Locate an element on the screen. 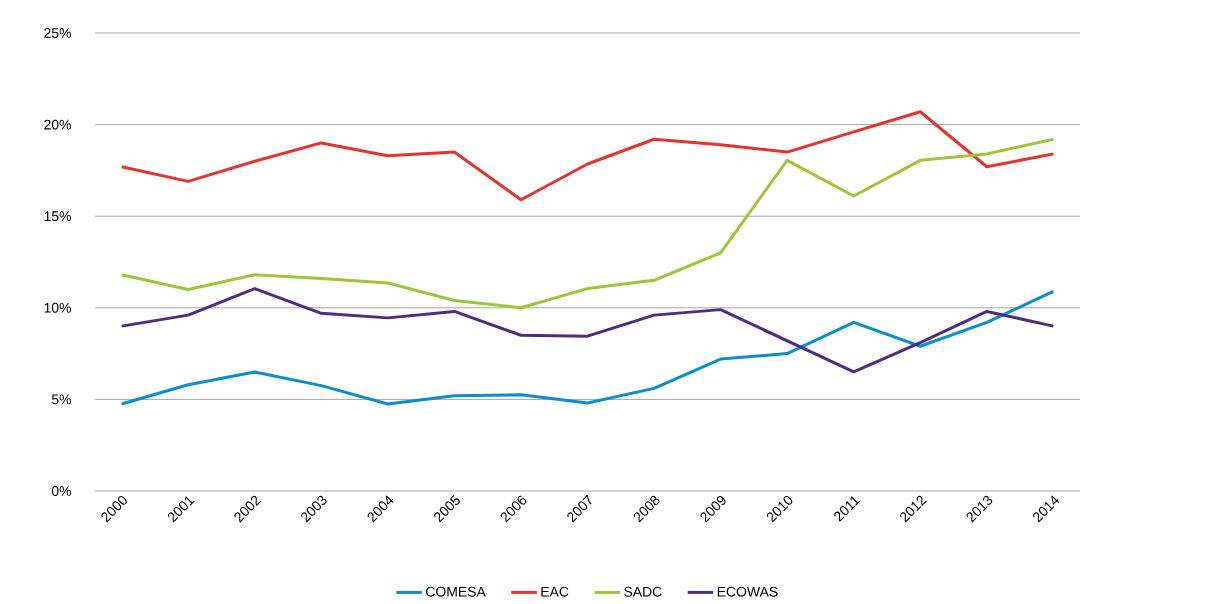 The image size is (1214, 604). y-tick-label: 5% is located at coordinates (61, 399).